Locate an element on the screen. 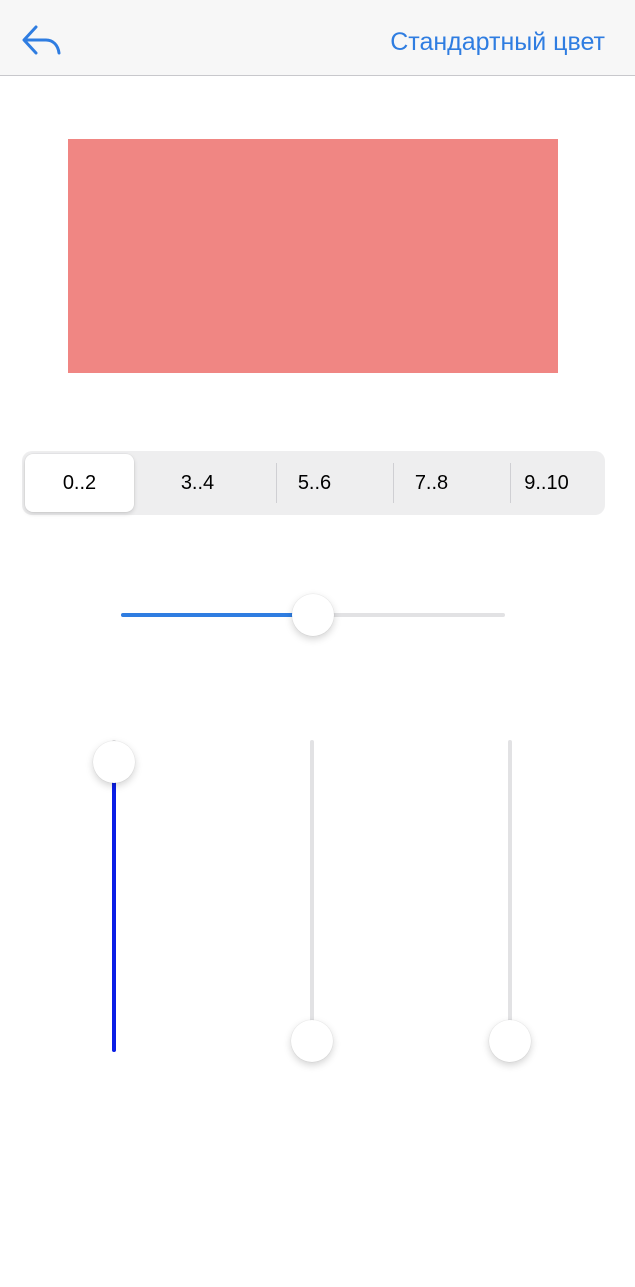  brightness-slider is located at coordinates (313, 615).